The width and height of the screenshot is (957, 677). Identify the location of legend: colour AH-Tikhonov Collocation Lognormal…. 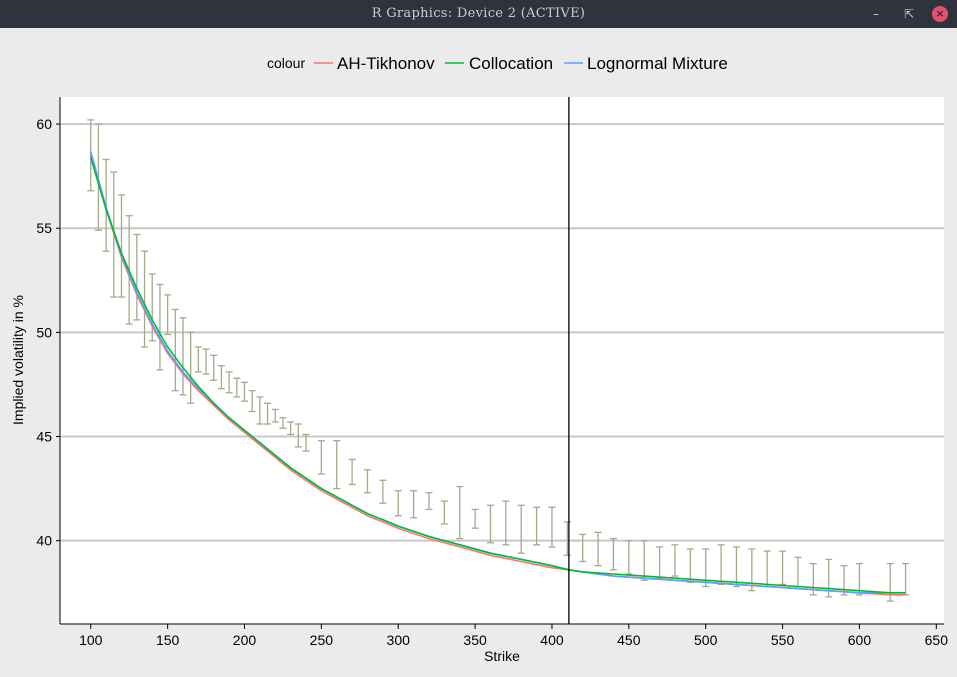
(497, 63).